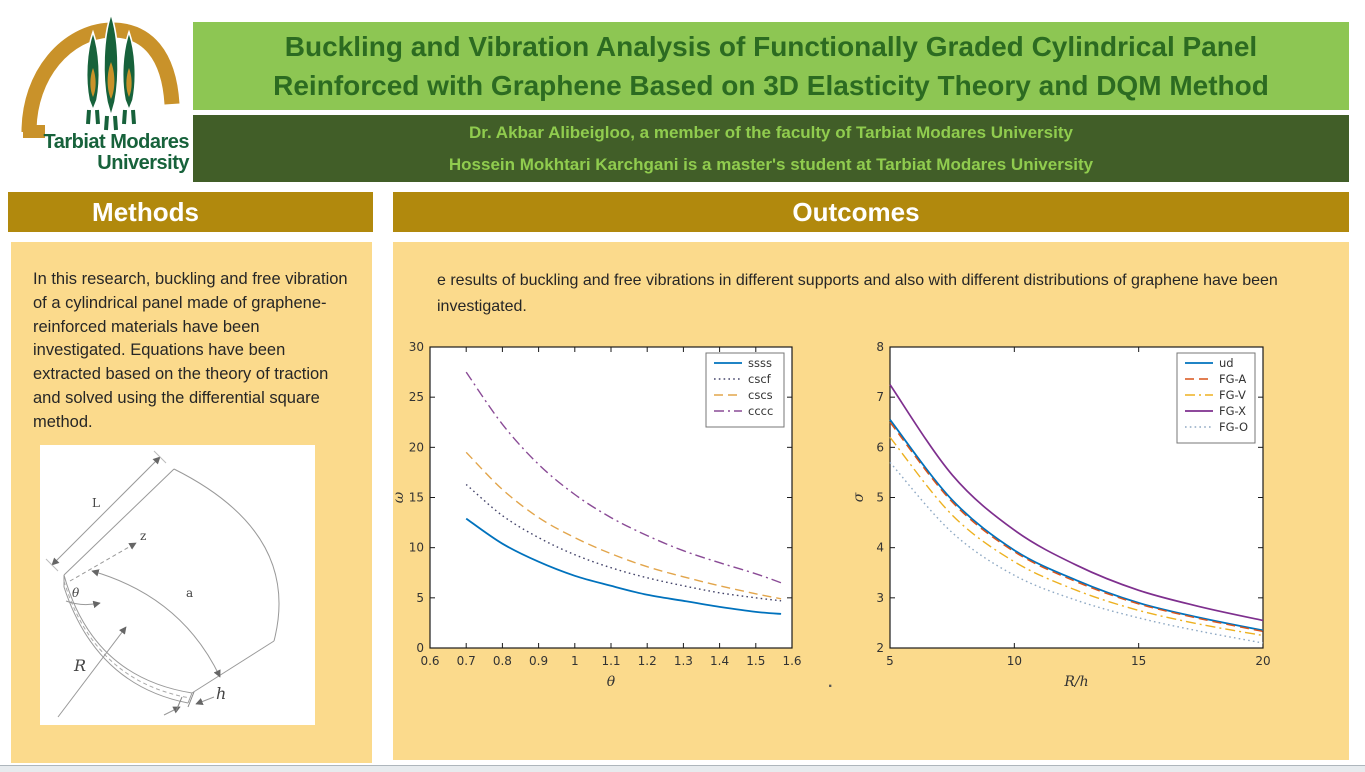 The image size is (1365, 772). I want to click on z-axis-arrow, so click(103, 562).